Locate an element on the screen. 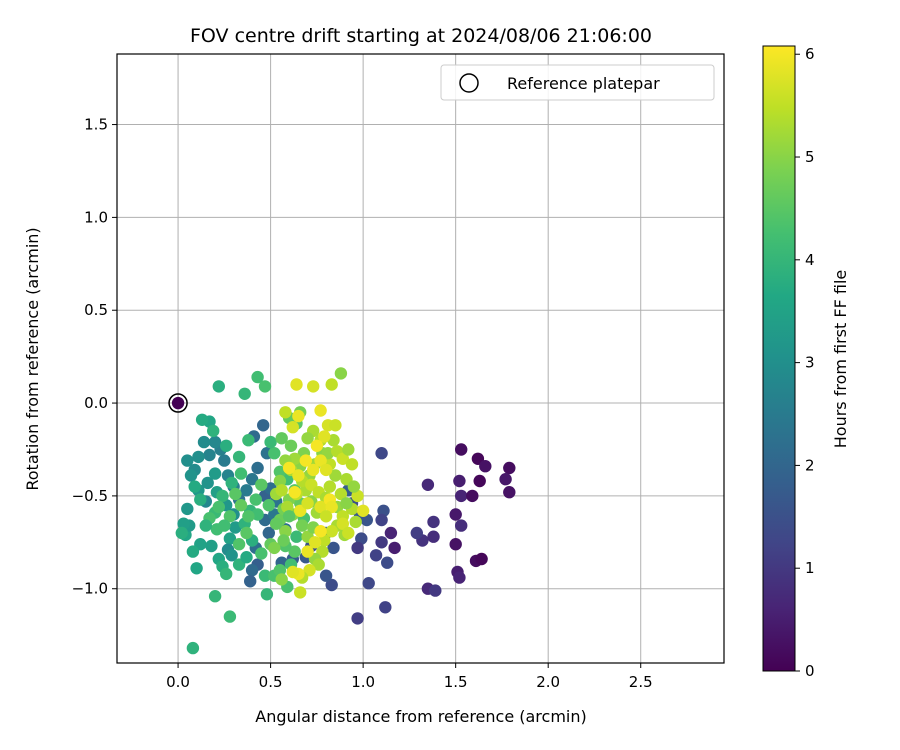 Image resolution: width=900 pixels, height=750 pixels. x-axis-label: Angular distance from reference (arcmin) is located at coordinates (420, 716).